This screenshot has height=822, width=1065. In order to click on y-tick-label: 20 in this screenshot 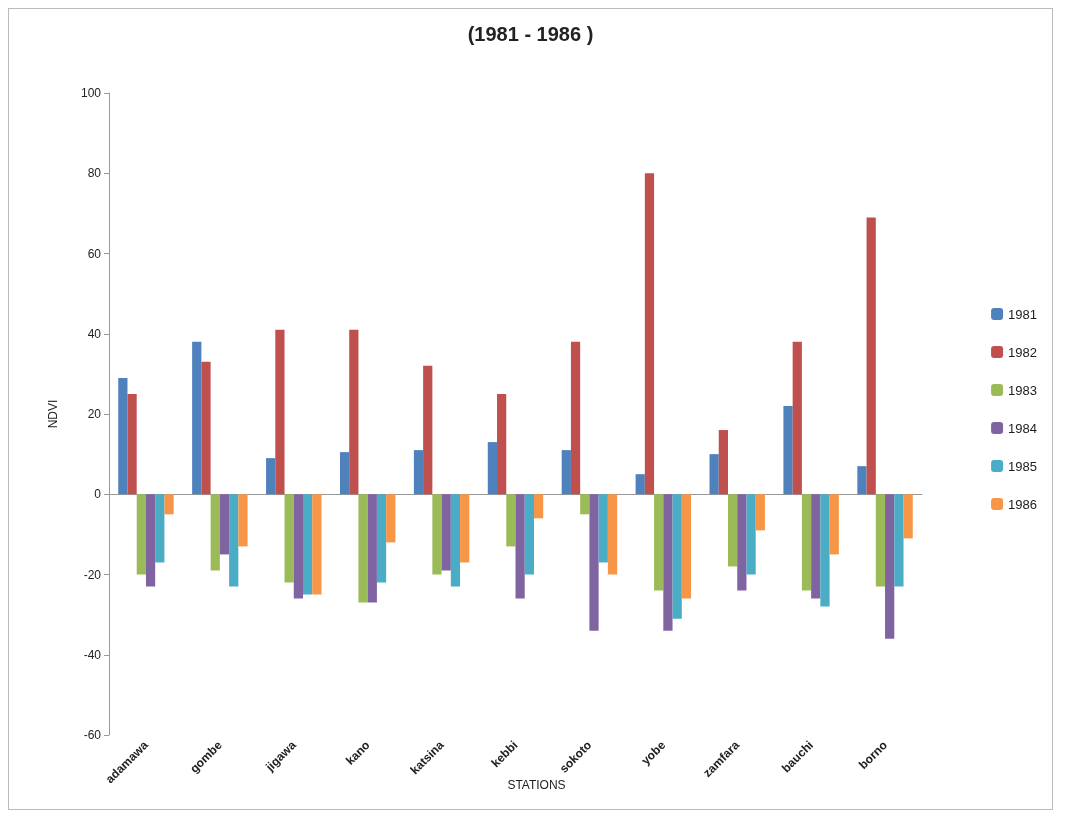, I will do `click(94, 414)`.